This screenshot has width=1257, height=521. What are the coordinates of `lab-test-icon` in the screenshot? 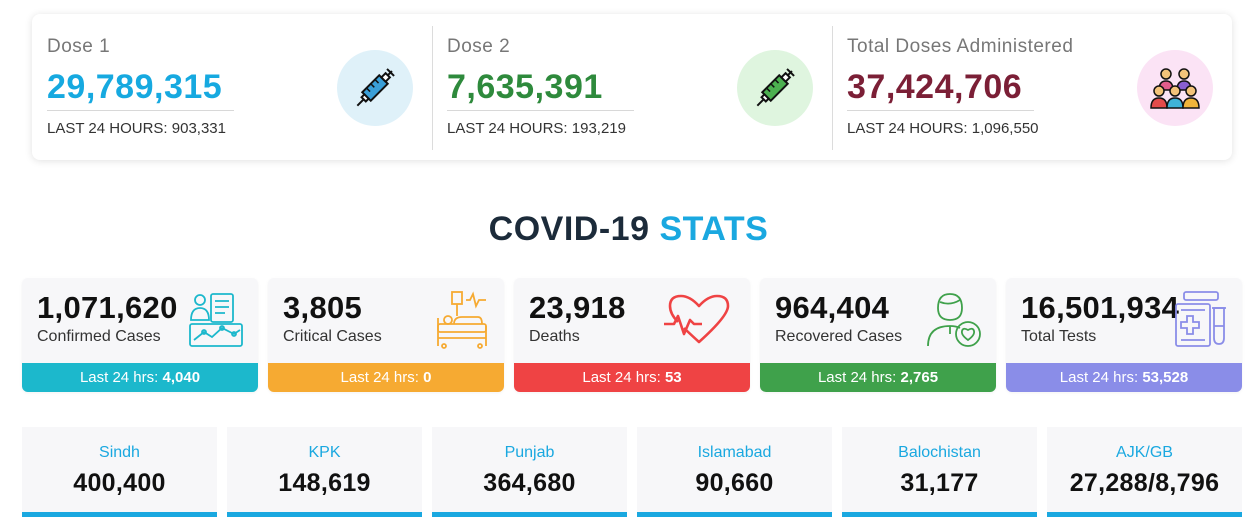 It's located at (1200, 320).